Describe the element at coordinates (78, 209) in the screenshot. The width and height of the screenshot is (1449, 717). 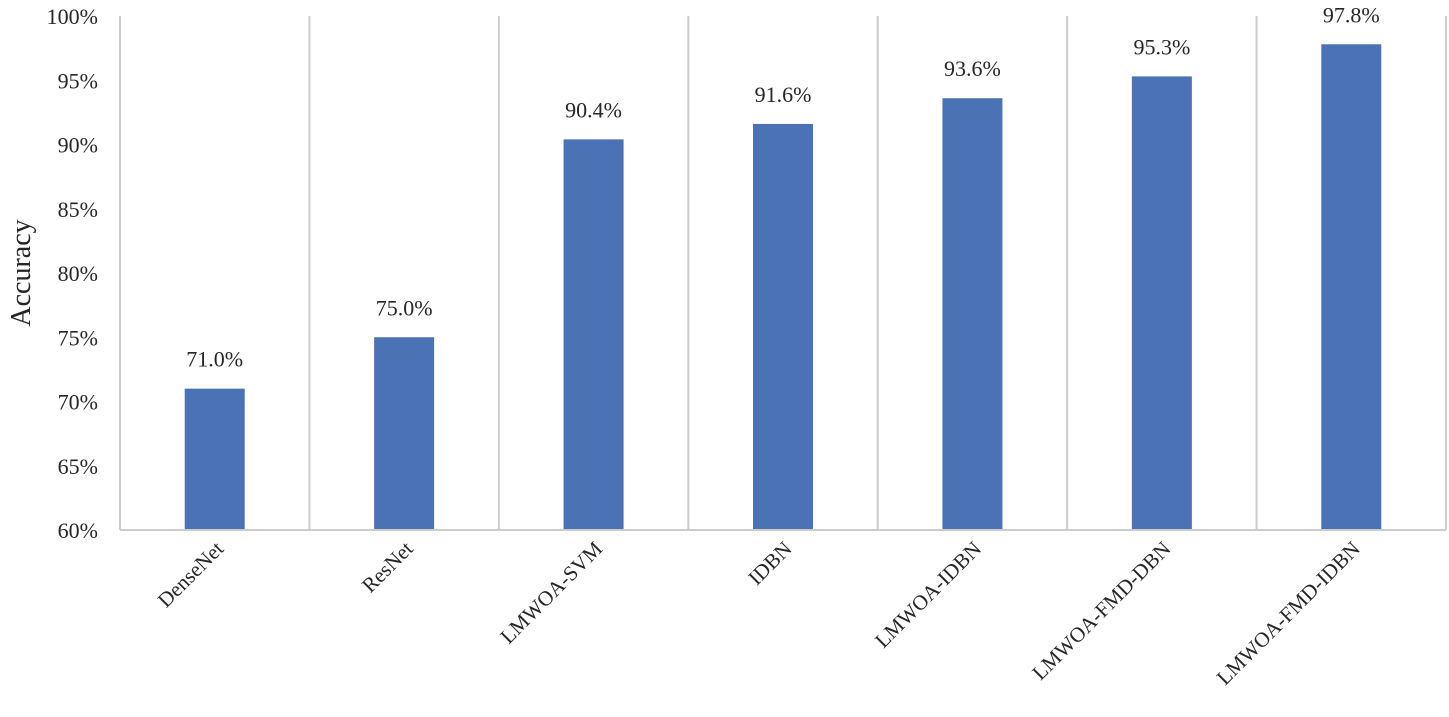
I see `y-tick-label: 85%` at that location.